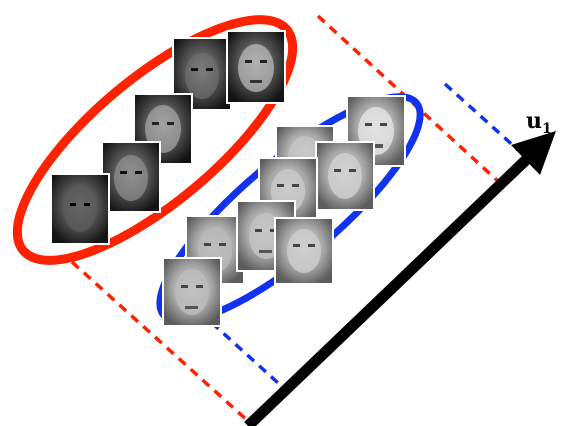  Describe the element at coordinates (533, 153) in the screenshot. I see `principal-axis-arrowhead` at that location.